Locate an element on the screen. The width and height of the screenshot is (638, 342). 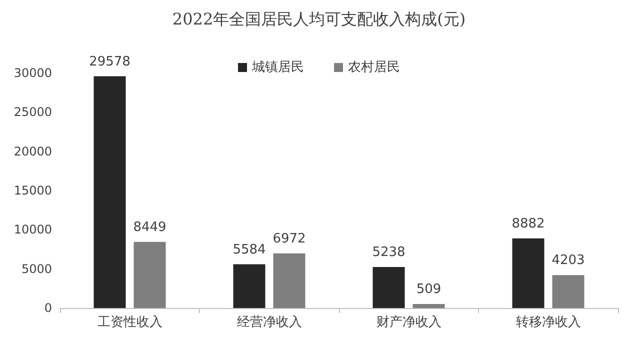
x-tick-label: 经营净收入 is located at coordinates (269, 322).